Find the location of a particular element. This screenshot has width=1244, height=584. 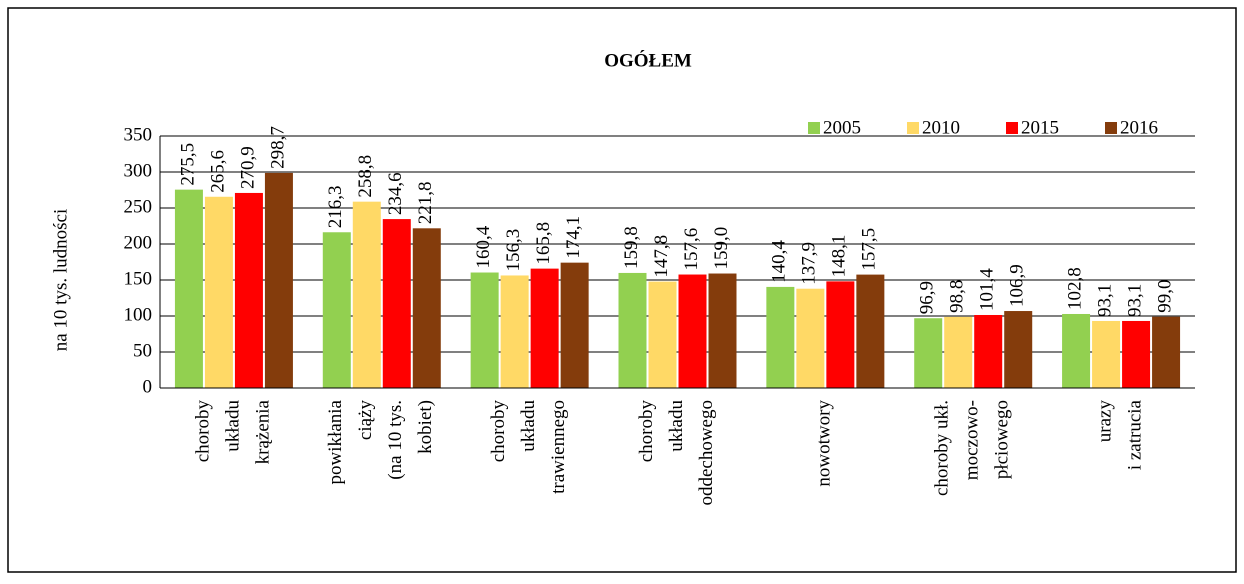

value-label: 298,7 is located at coordinates (277, 147).